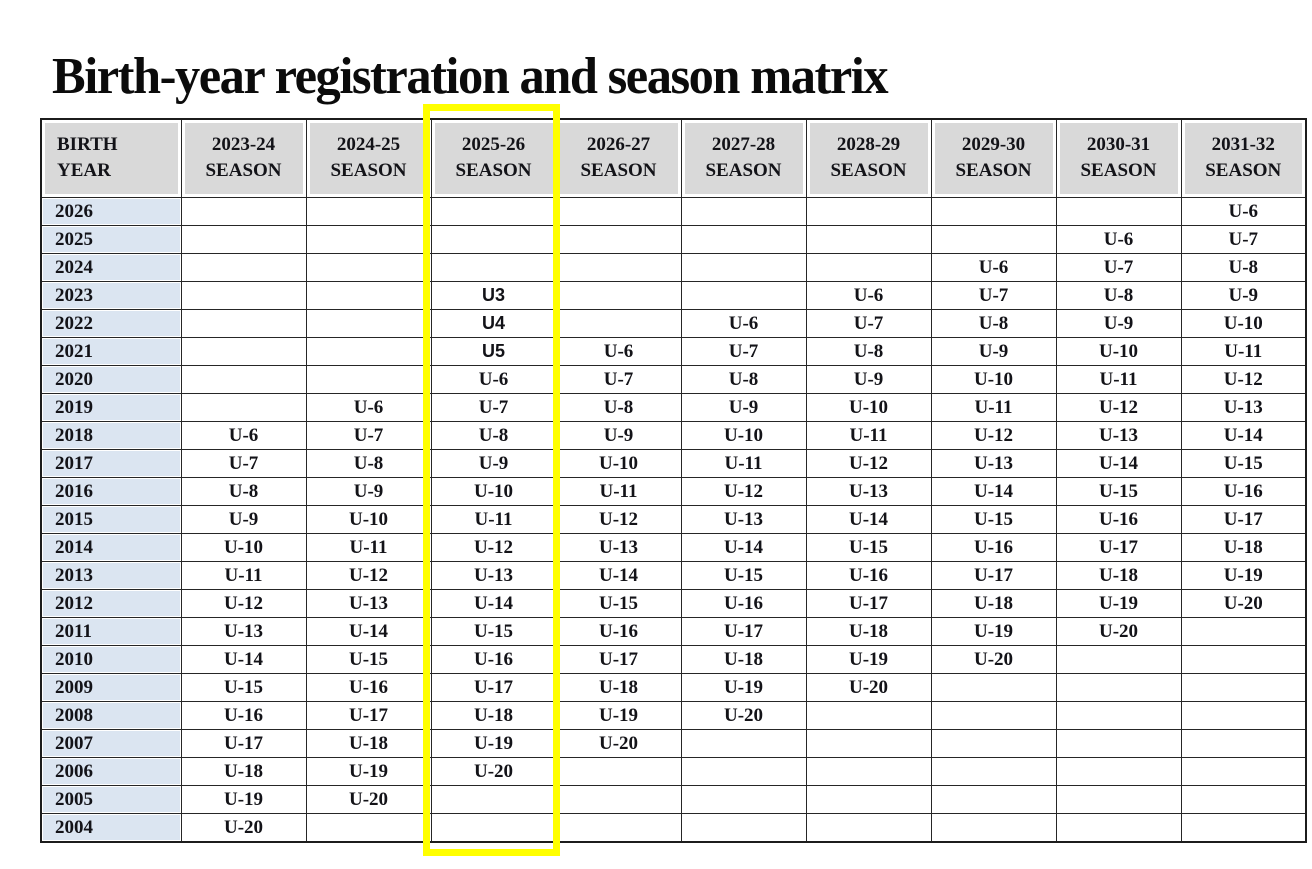 The image size is (1312, 869). I want to click on birth-year-cell: 2004, so click(111, 828).